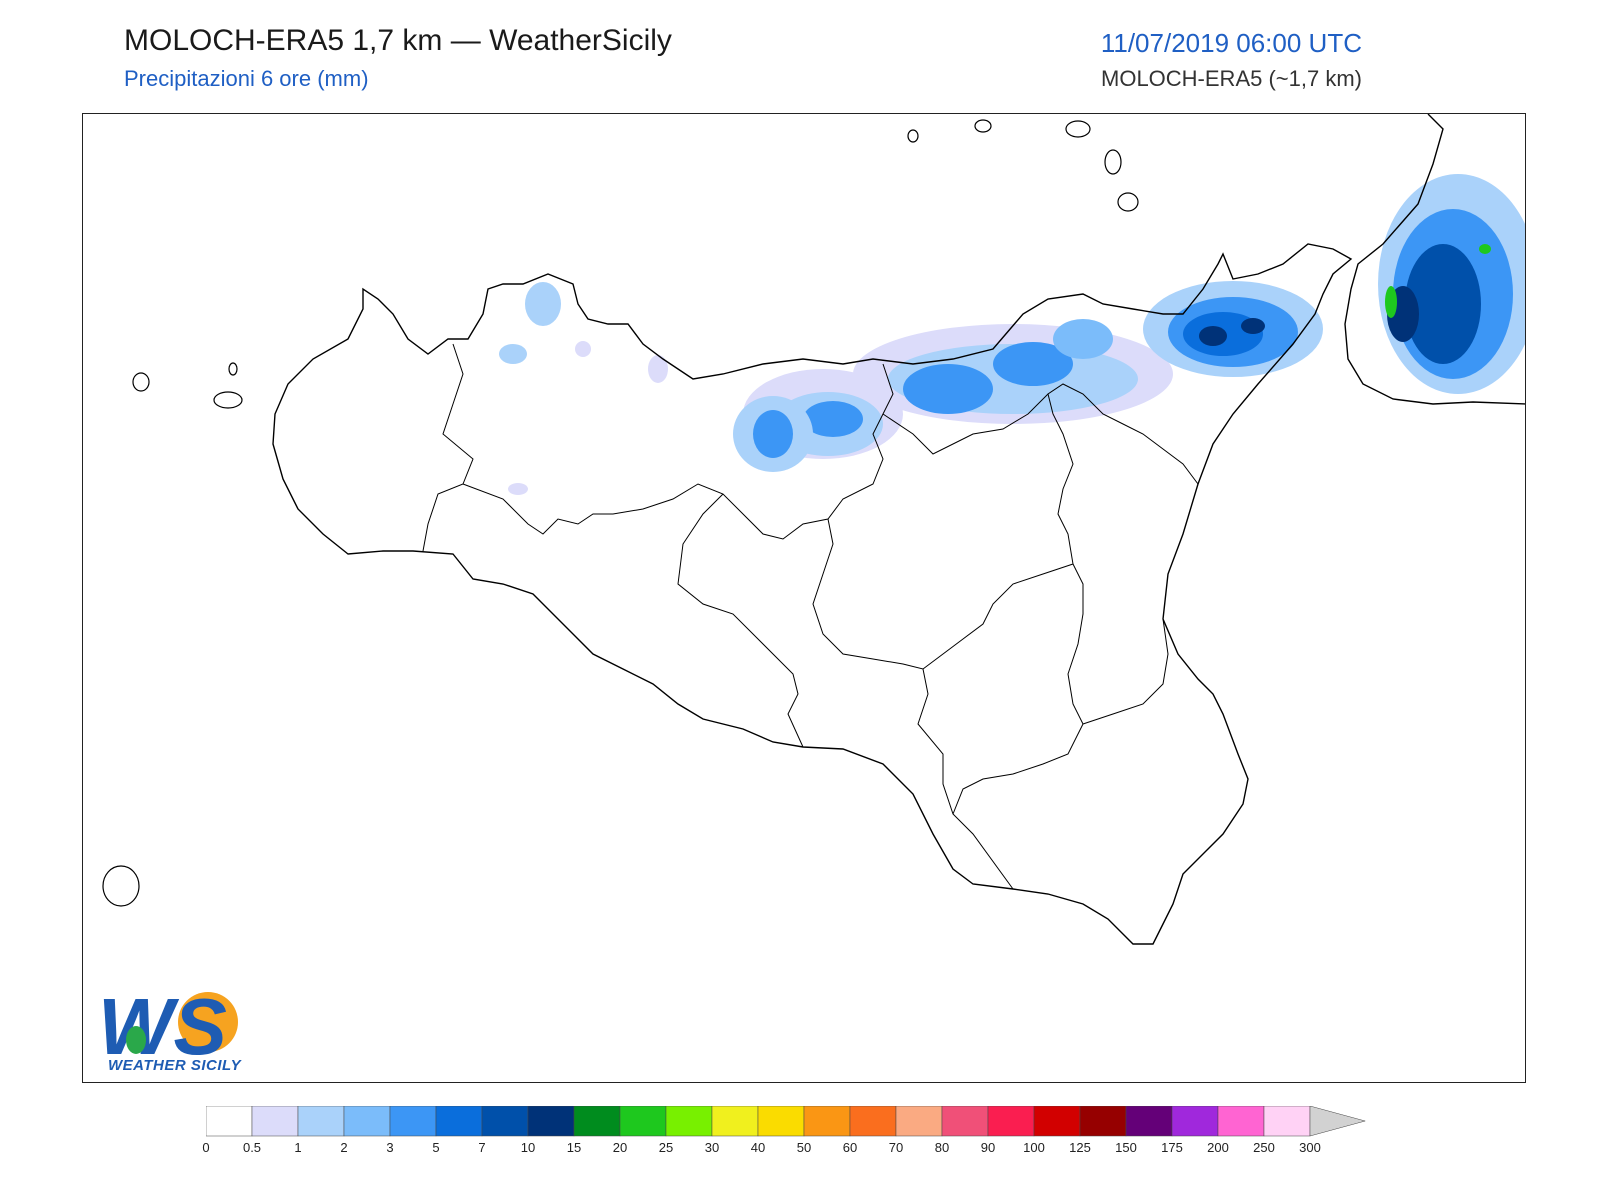 This screenshot has width=1600, height=1200. Describe the element at coordinates (850, 1147) in the screenshot. I see `legend-tick-label: 60` at that location.